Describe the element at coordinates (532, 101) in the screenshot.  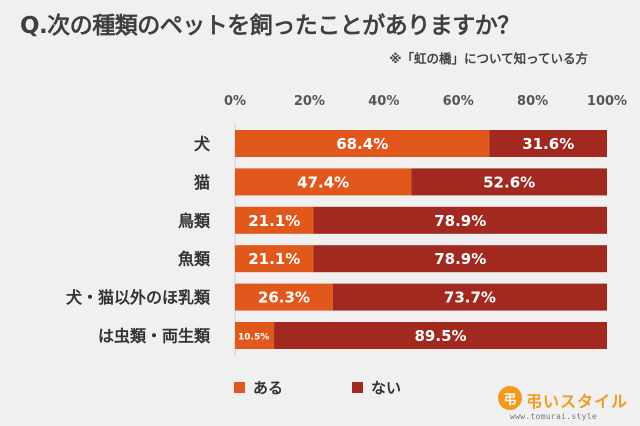
I see `x-tick-label: 80%` at that location.